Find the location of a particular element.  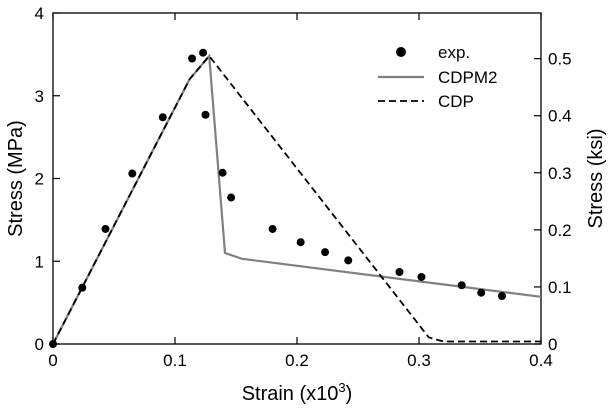

x-axis-title-suffix: ) is located at coordinates (349, 394).